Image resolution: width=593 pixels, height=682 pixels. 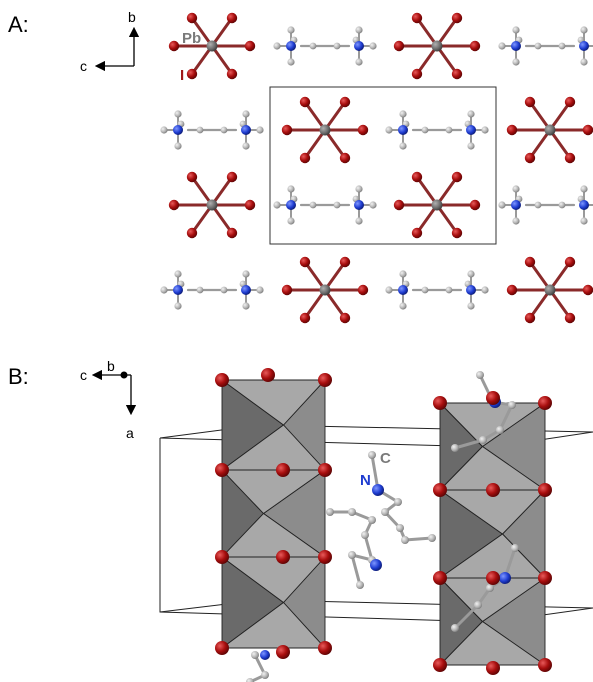 I want to click on iodine-atom-label: I, so click(x=182, y=75).